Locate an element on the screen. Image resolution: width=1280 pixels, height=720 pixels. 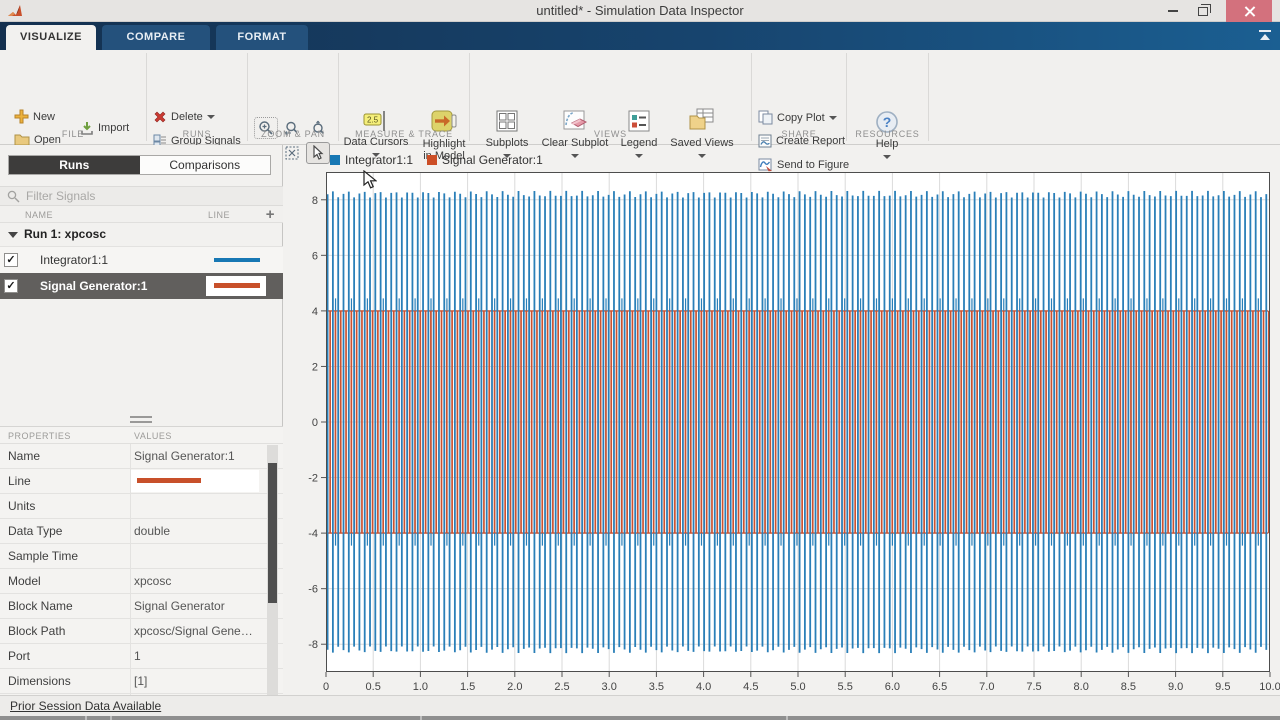
sidebar-tab-switch: Runs Comparisons is located at coordinates (139, 165).